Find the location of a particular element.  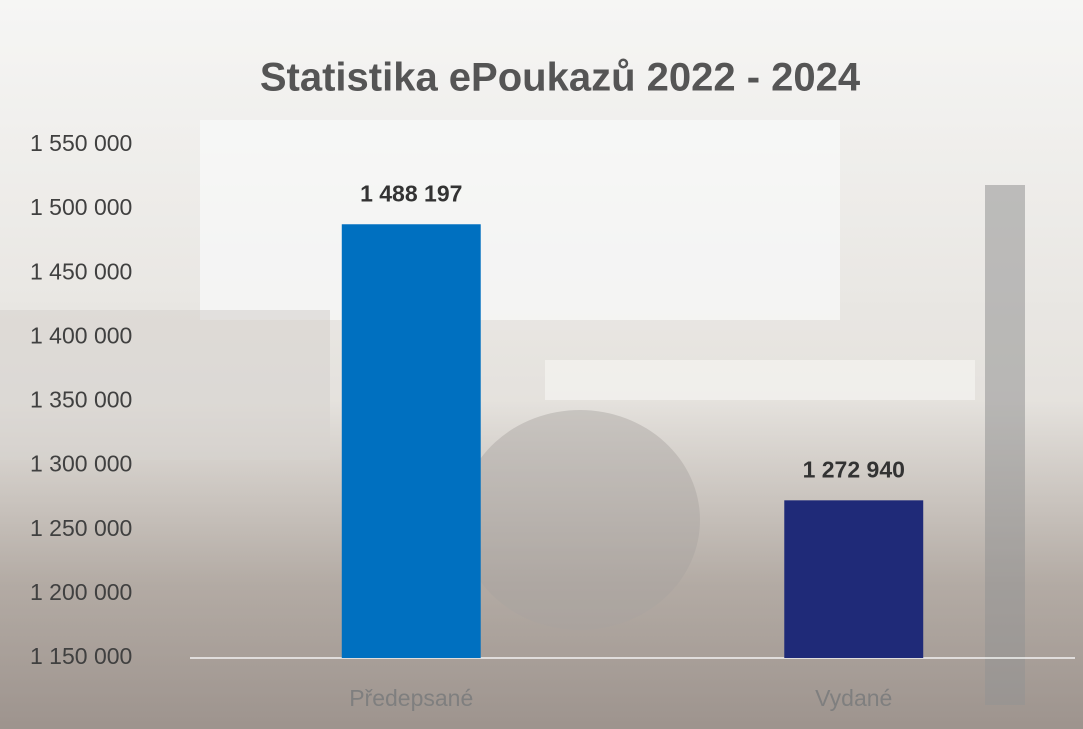

y-tick-label: 1 400 000 is located at coordinates (81, 335).